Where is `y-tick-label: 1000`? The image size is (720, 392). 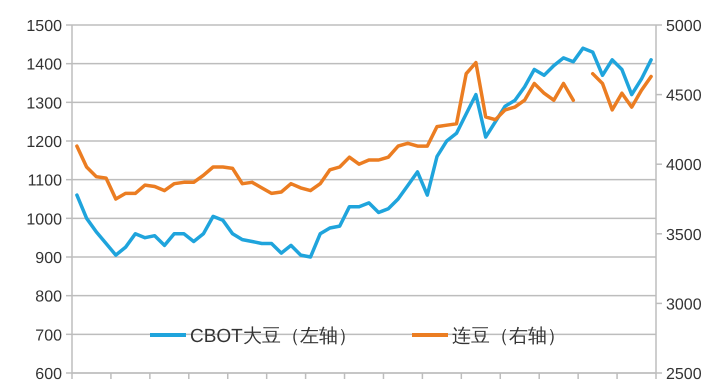
y-tick-label: 1000 is located at coordinates (44, 219).